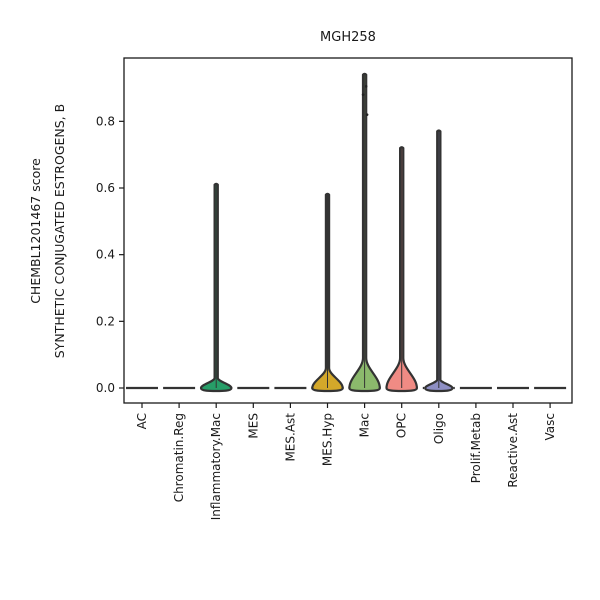 This screenshot has width=600, height=600. I want to click on y-axis-label-line-2: SYNTHETIC CONJUGATED ESTROGENS, B, so click(59, 231).